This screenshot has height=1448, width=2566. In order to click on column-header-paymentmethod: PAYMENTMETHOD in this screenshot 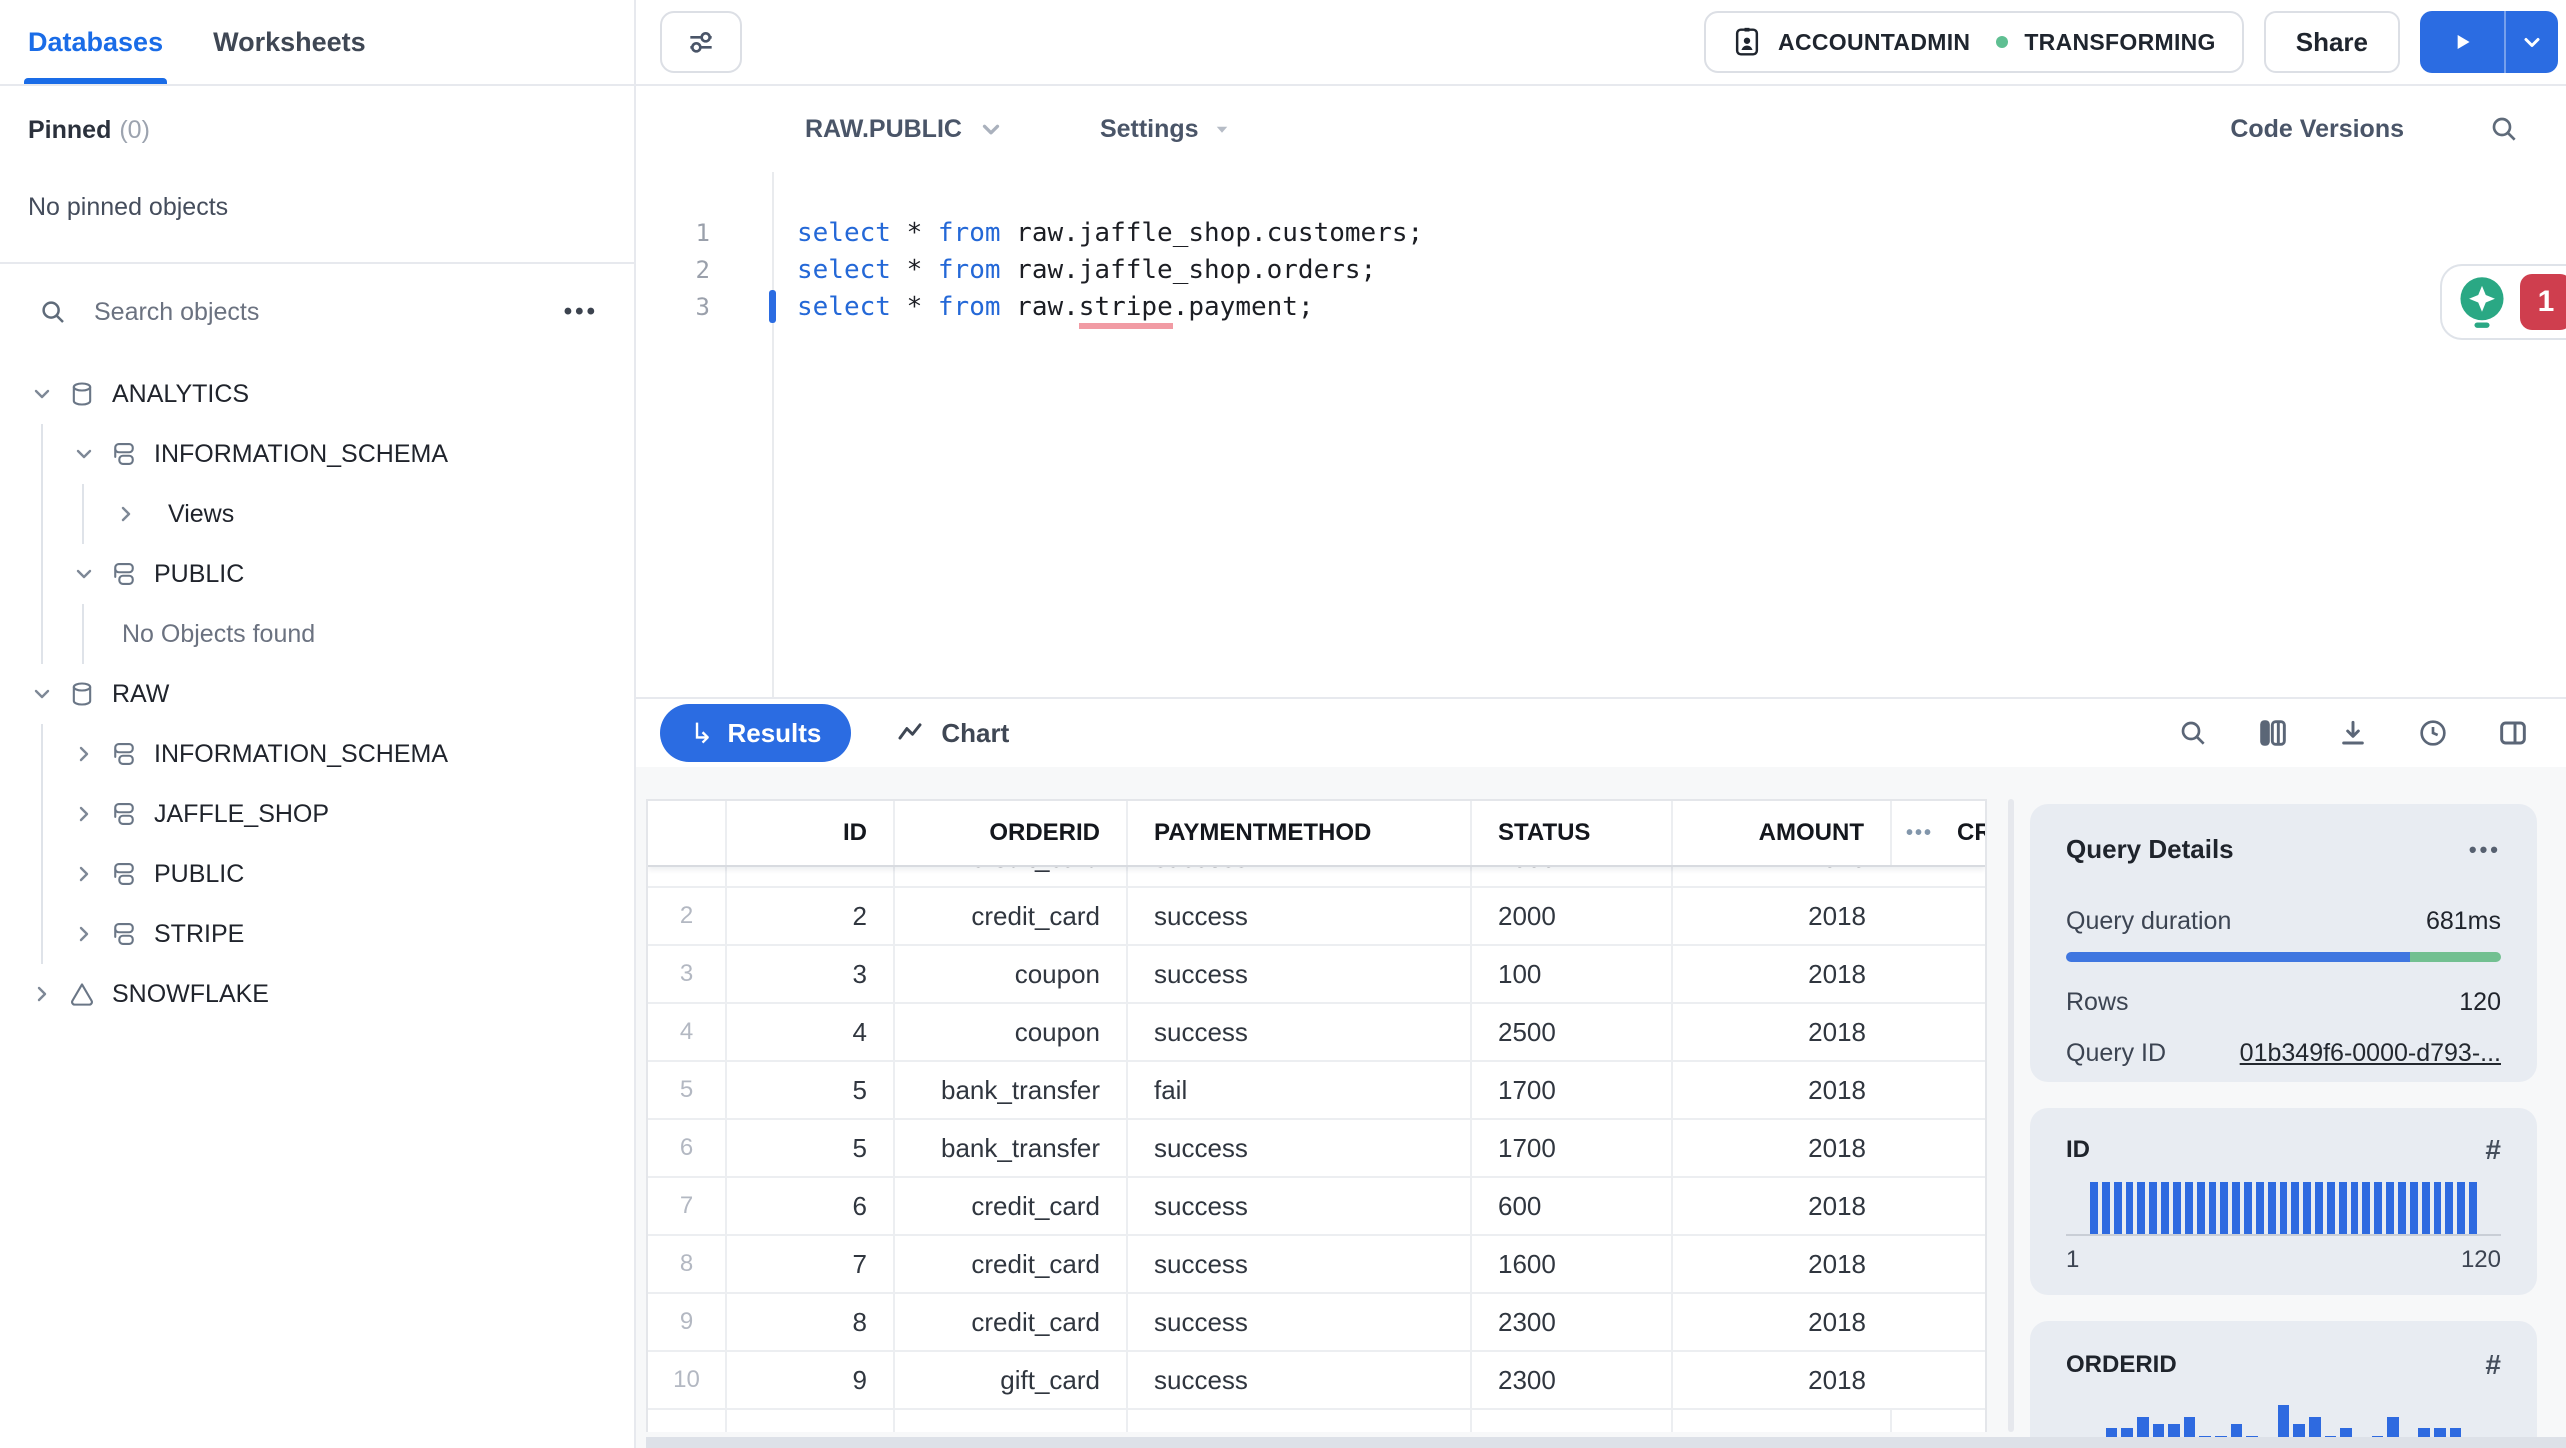, I will do `click(1300, 833)`.